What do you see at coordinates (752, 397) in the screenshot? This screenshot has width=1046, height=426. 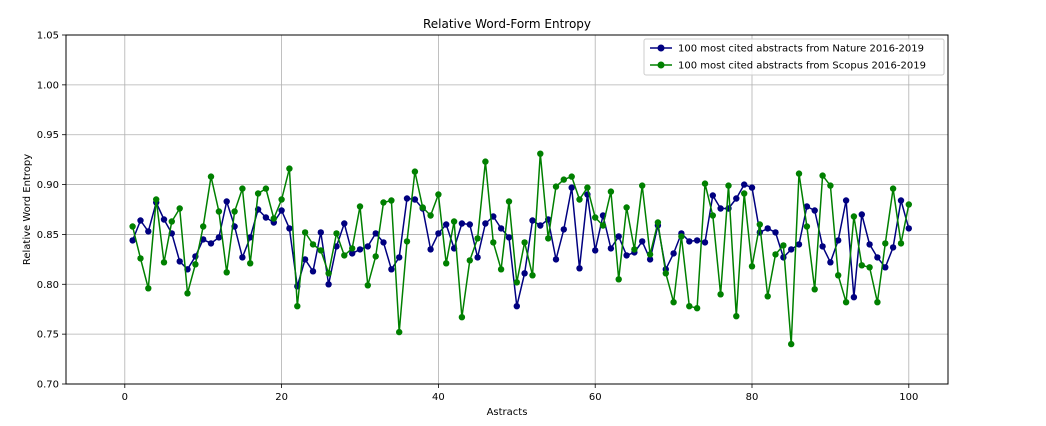 I see `x-tick-label: 80` at bounding box center [752, 397].